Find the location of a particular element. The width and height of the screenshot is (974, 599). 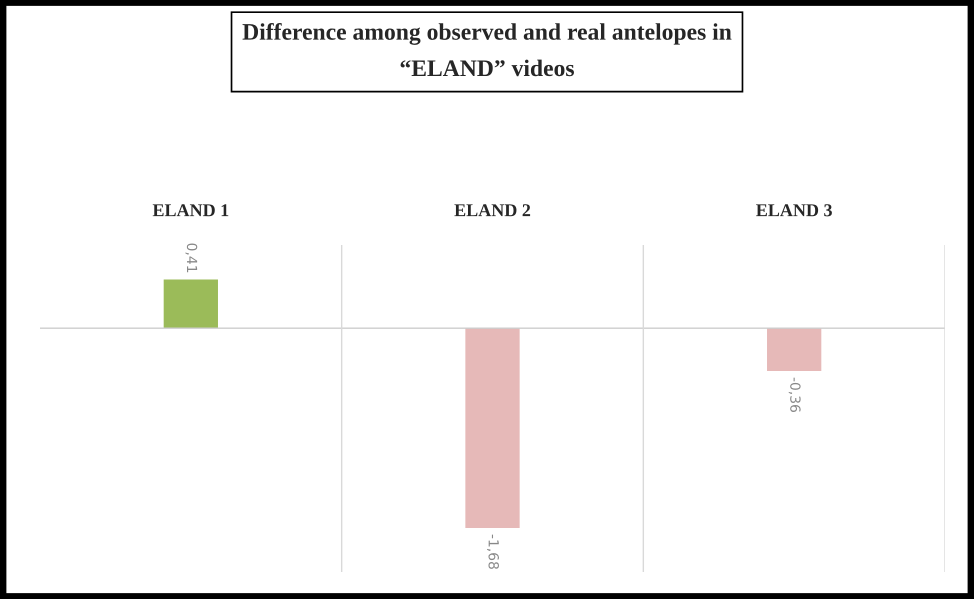

data-label: -0,36 is located at coordinates (794, 395).